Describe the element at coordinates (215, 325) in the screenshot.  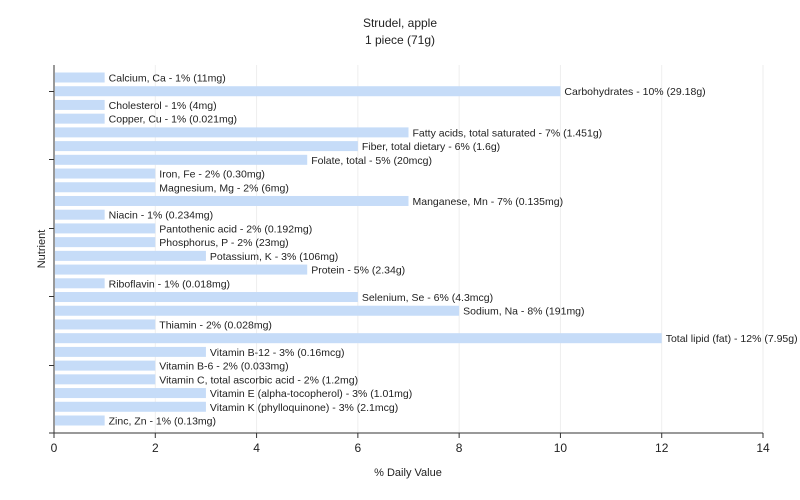
I see `bar-label: Thiamin - 2% (0.028mg)` at that location.